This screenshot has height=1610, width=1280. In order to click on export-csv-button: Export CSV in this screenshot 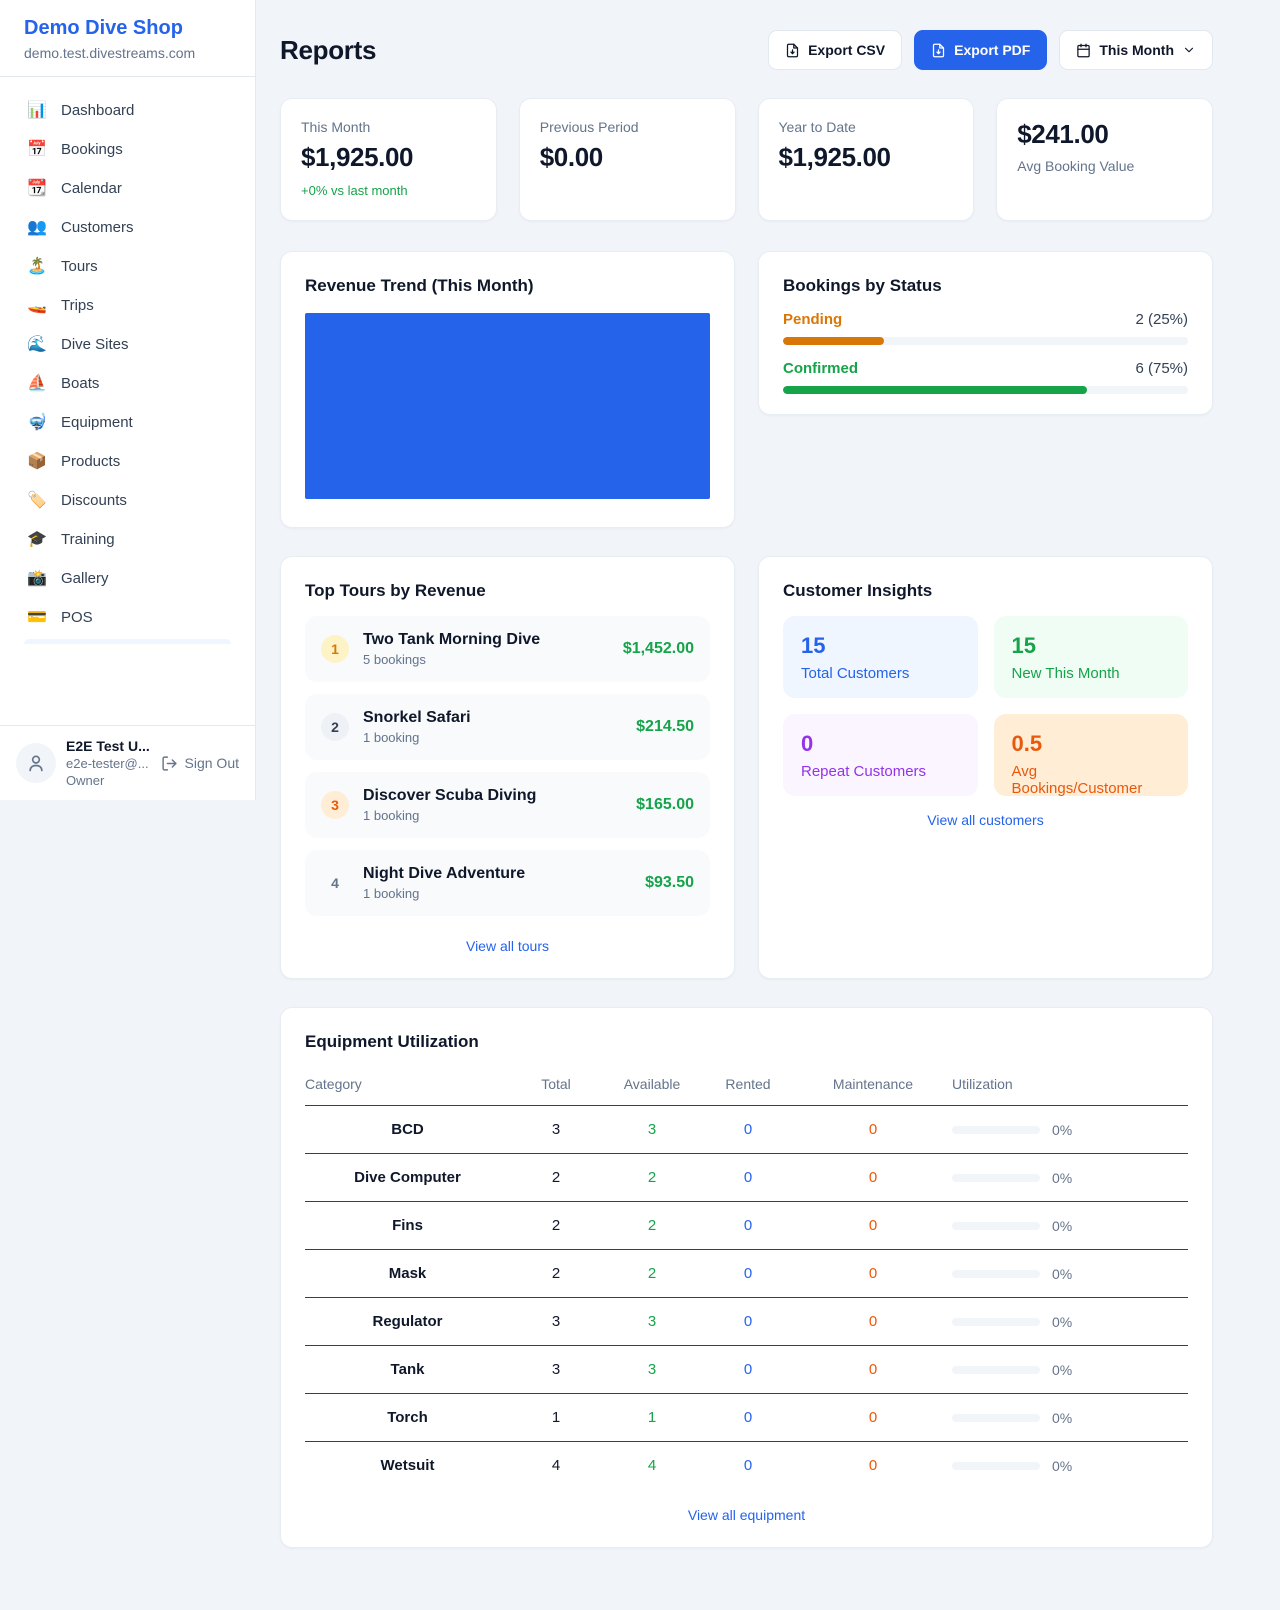, I will do `click(835, 50)`.